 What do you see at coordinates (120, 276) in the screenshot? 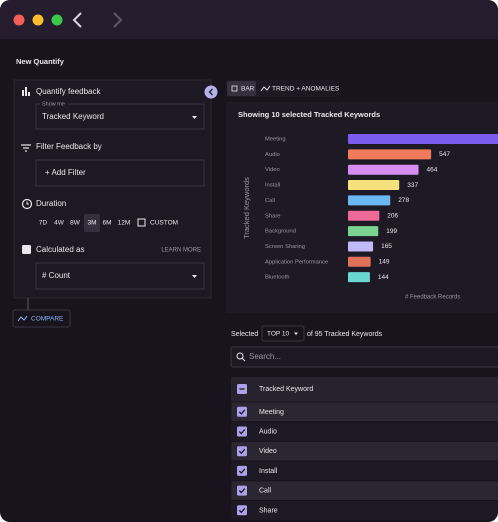
I see `calculated-dropdown` at bounding box center [120, 276].